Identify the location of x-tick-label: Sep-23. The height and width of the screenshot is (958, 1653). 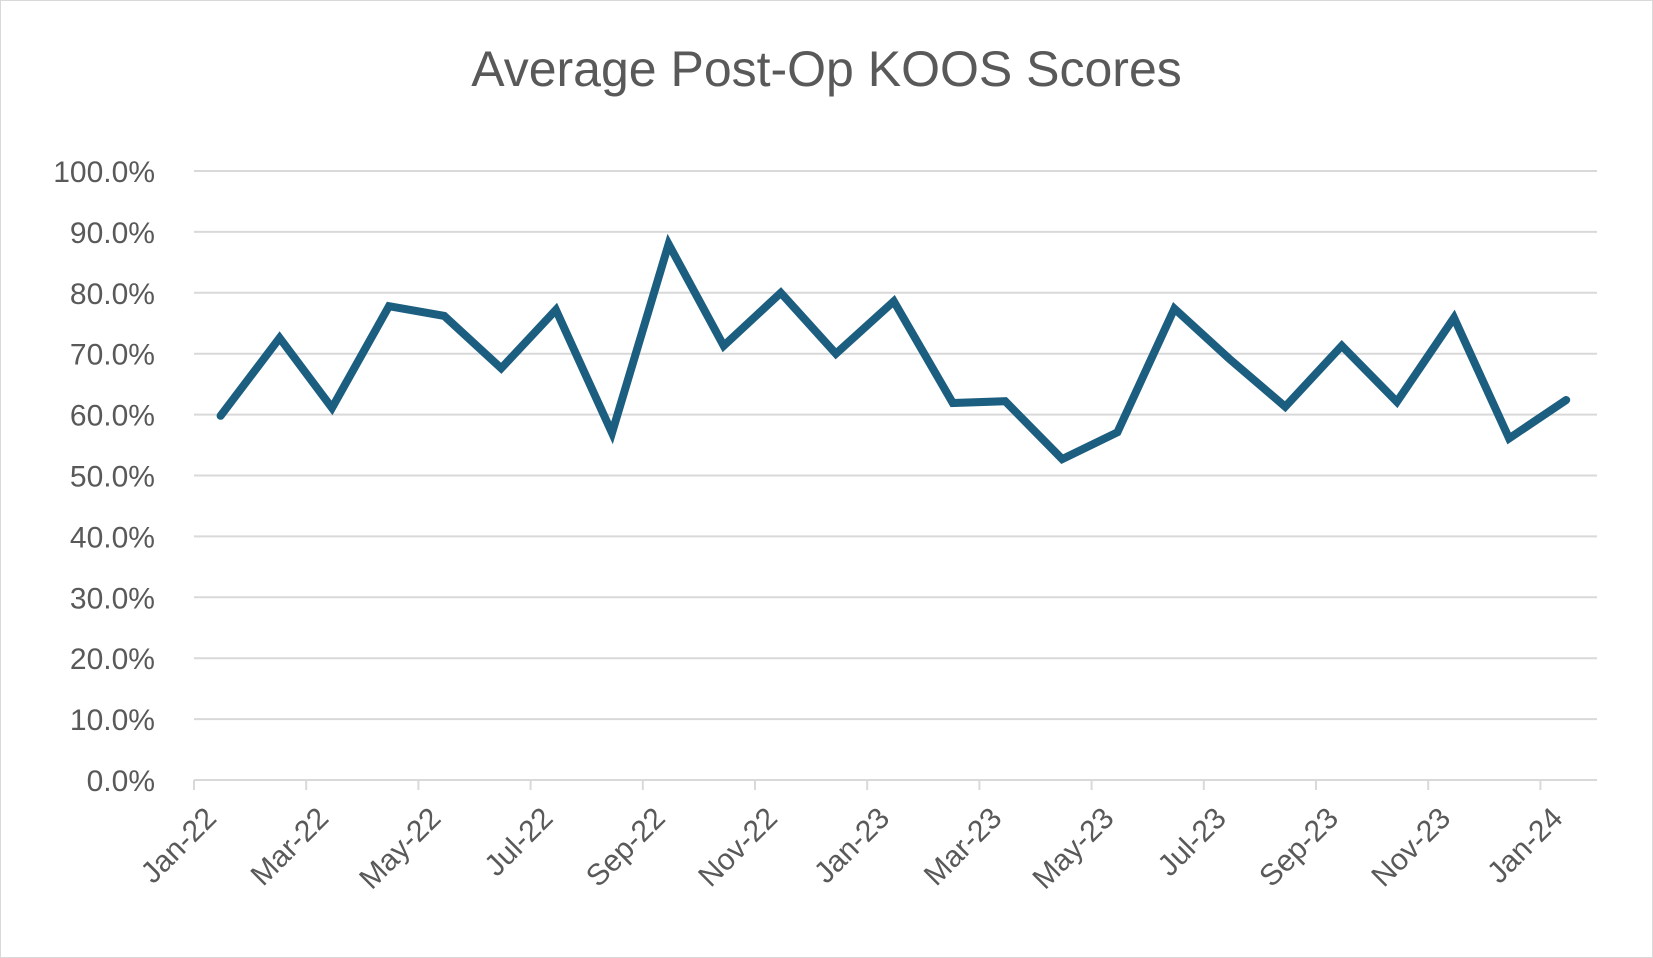
(1299, 848).